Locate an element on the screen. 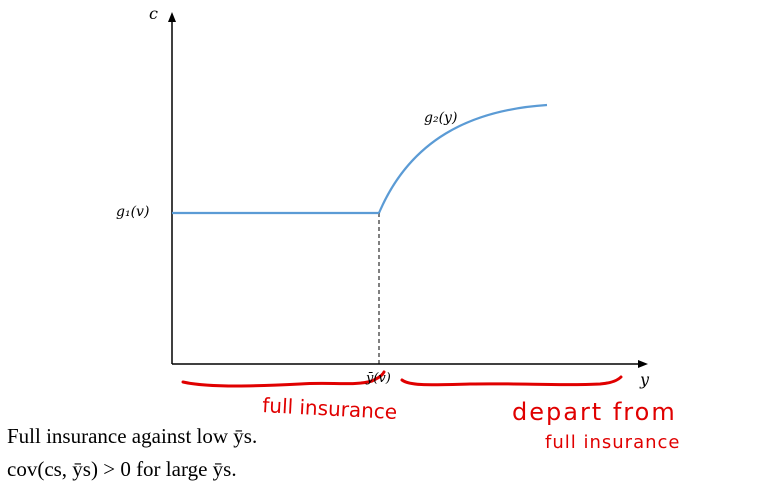  g2-curve is located at coordinates (462, 158).